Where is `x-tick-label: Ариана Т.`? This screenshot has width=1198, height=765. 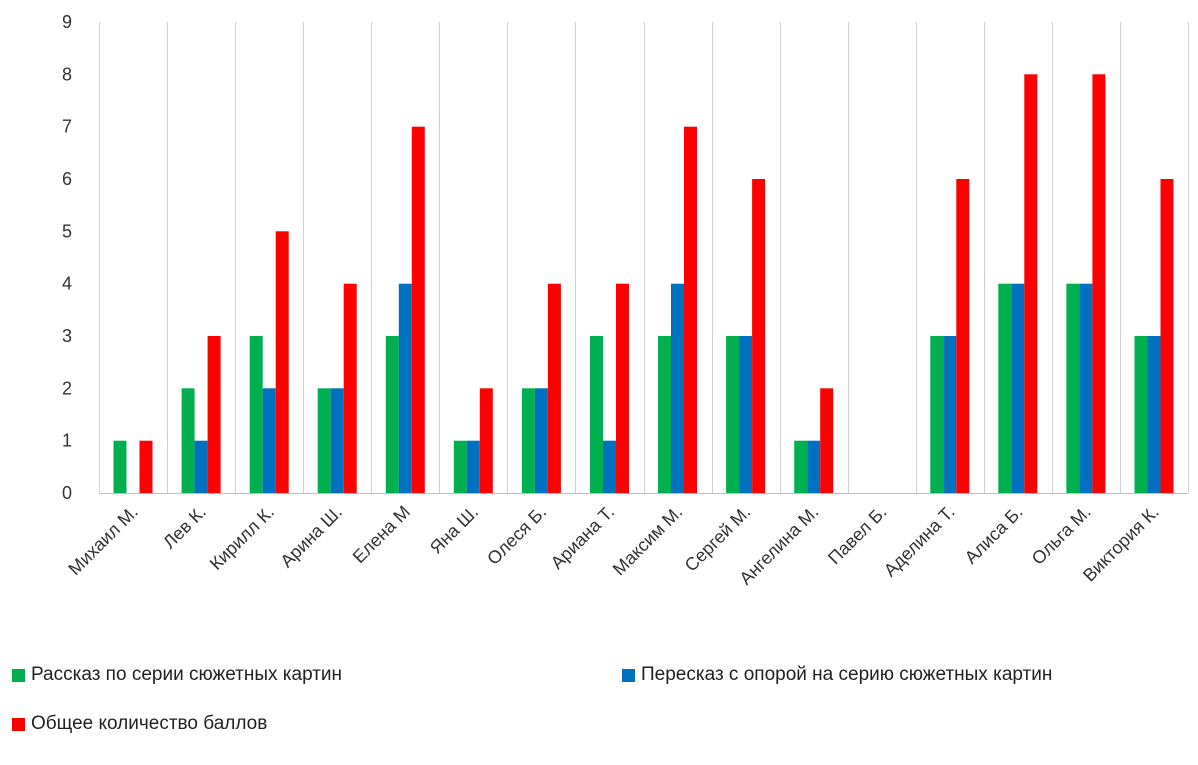 x-tick-label: Ариана Т. is located at coordinates (582, 537).